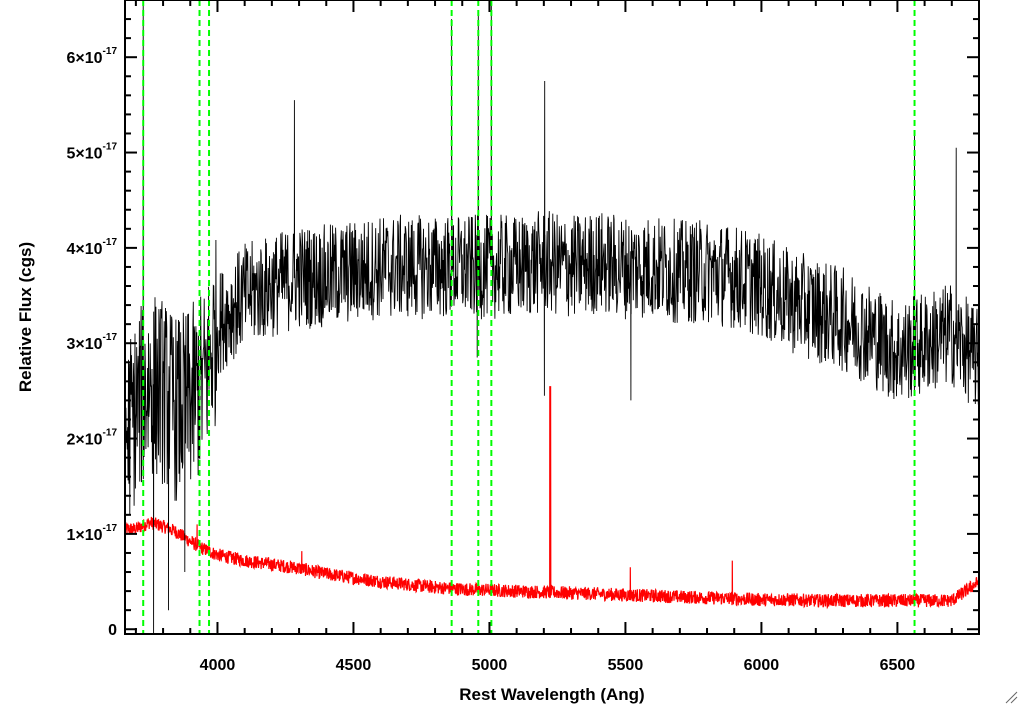 This screenshot has width=1020, height=706. I want to click on x-tick-label: 6000, so click(762, 665).